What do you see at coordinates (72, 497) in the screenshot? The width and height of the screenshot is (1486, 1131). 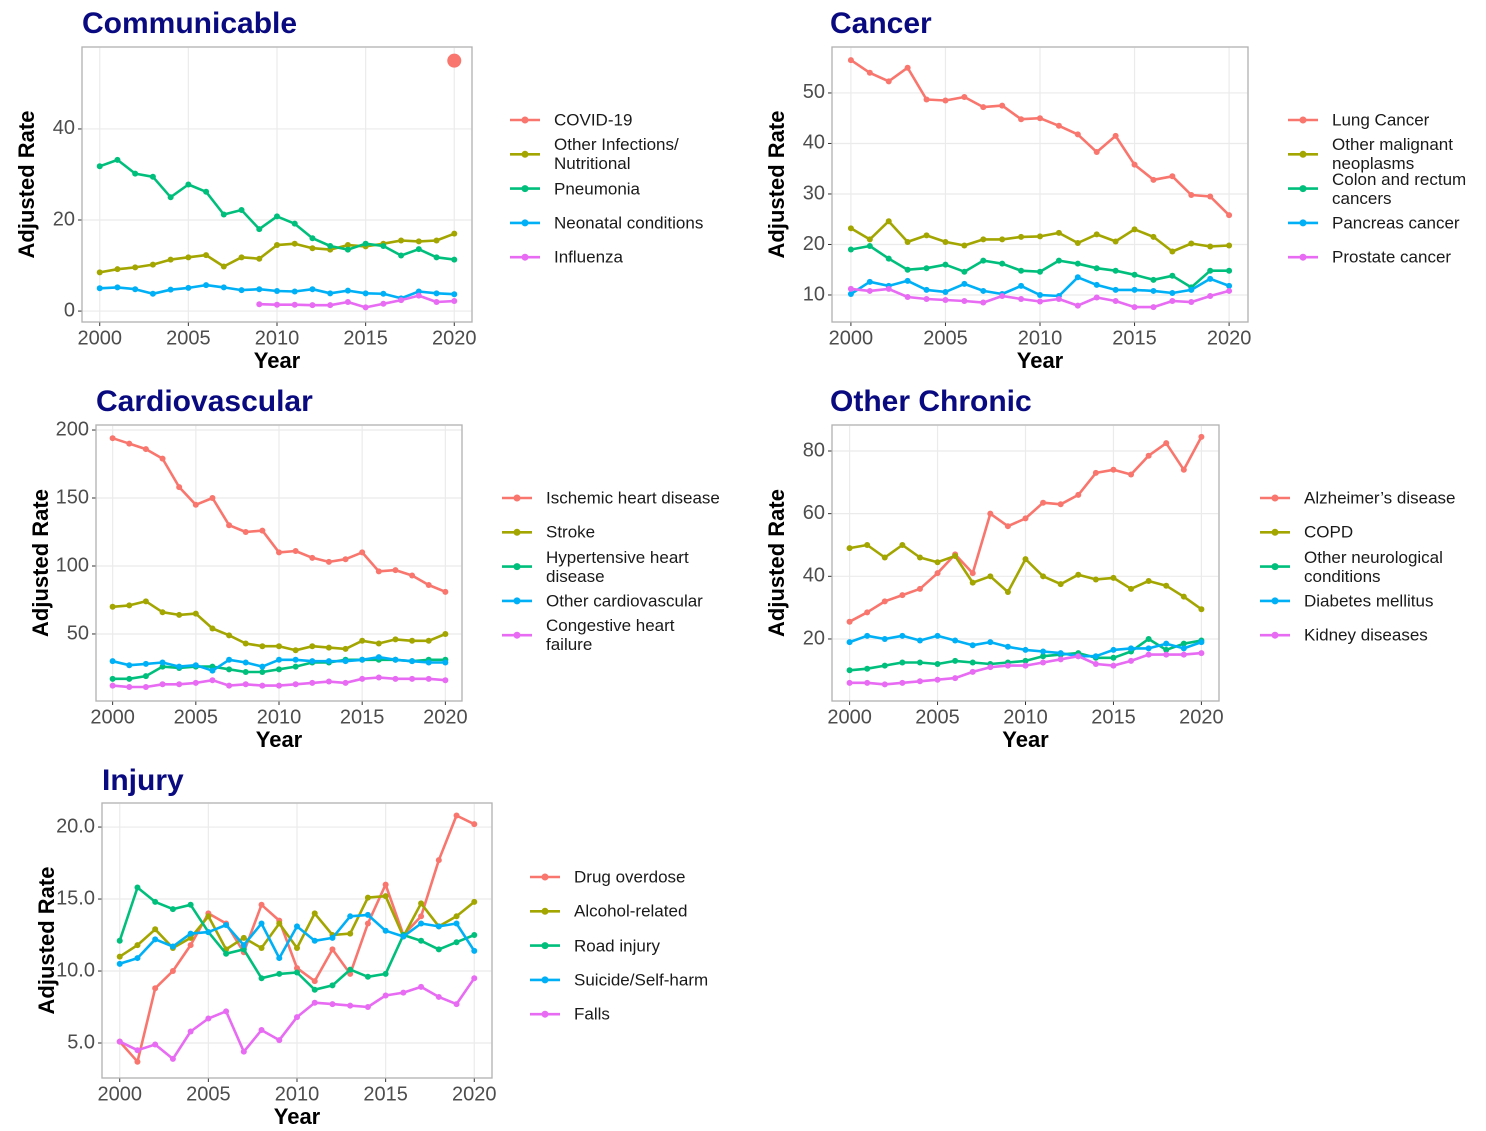 I see `y-tick-label: 150` at bounding box center [72, 497].